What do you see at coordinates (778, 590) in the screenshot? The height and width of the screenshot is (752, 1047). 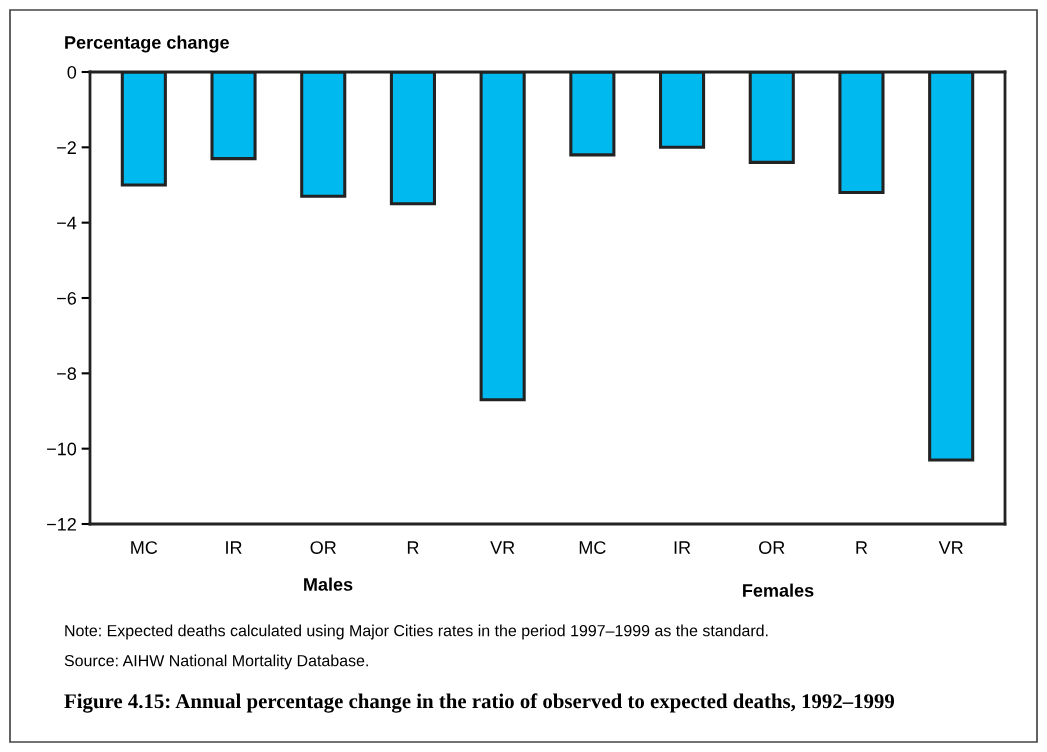 I see `text: Females` at bounding box center [778, 590].